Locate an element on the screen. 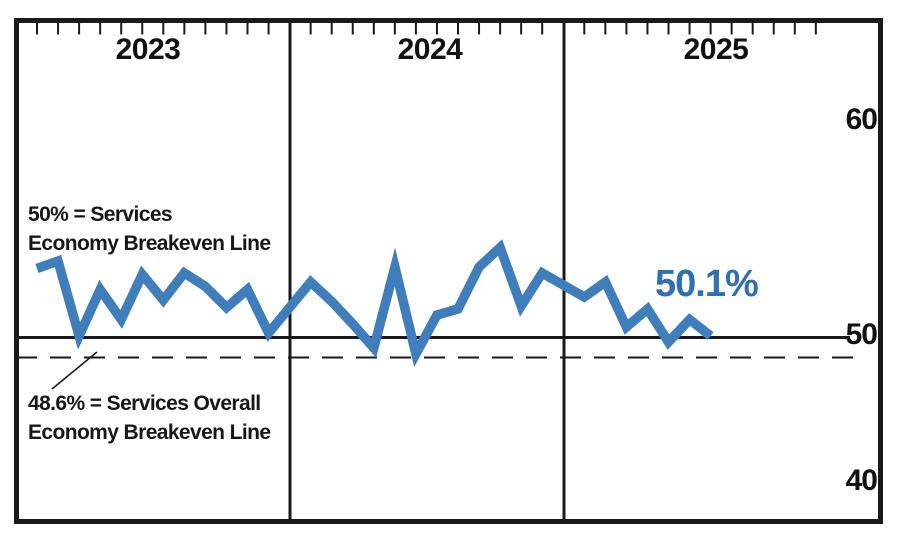 Image resolution: width=899 pixels, height=541 pixels. breakeven-48-6-annotation-line2: Economy Breakeven Line is located at coordinates (149, 432).